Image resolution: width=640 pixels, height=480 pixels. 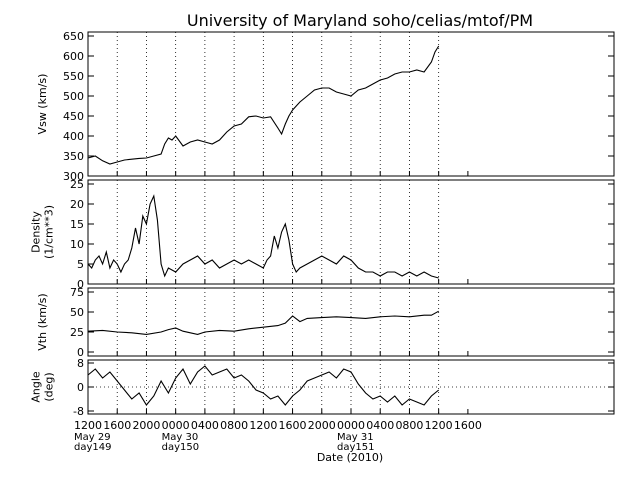 I want to click on series-line-vsw, so click(x=263, y=105).